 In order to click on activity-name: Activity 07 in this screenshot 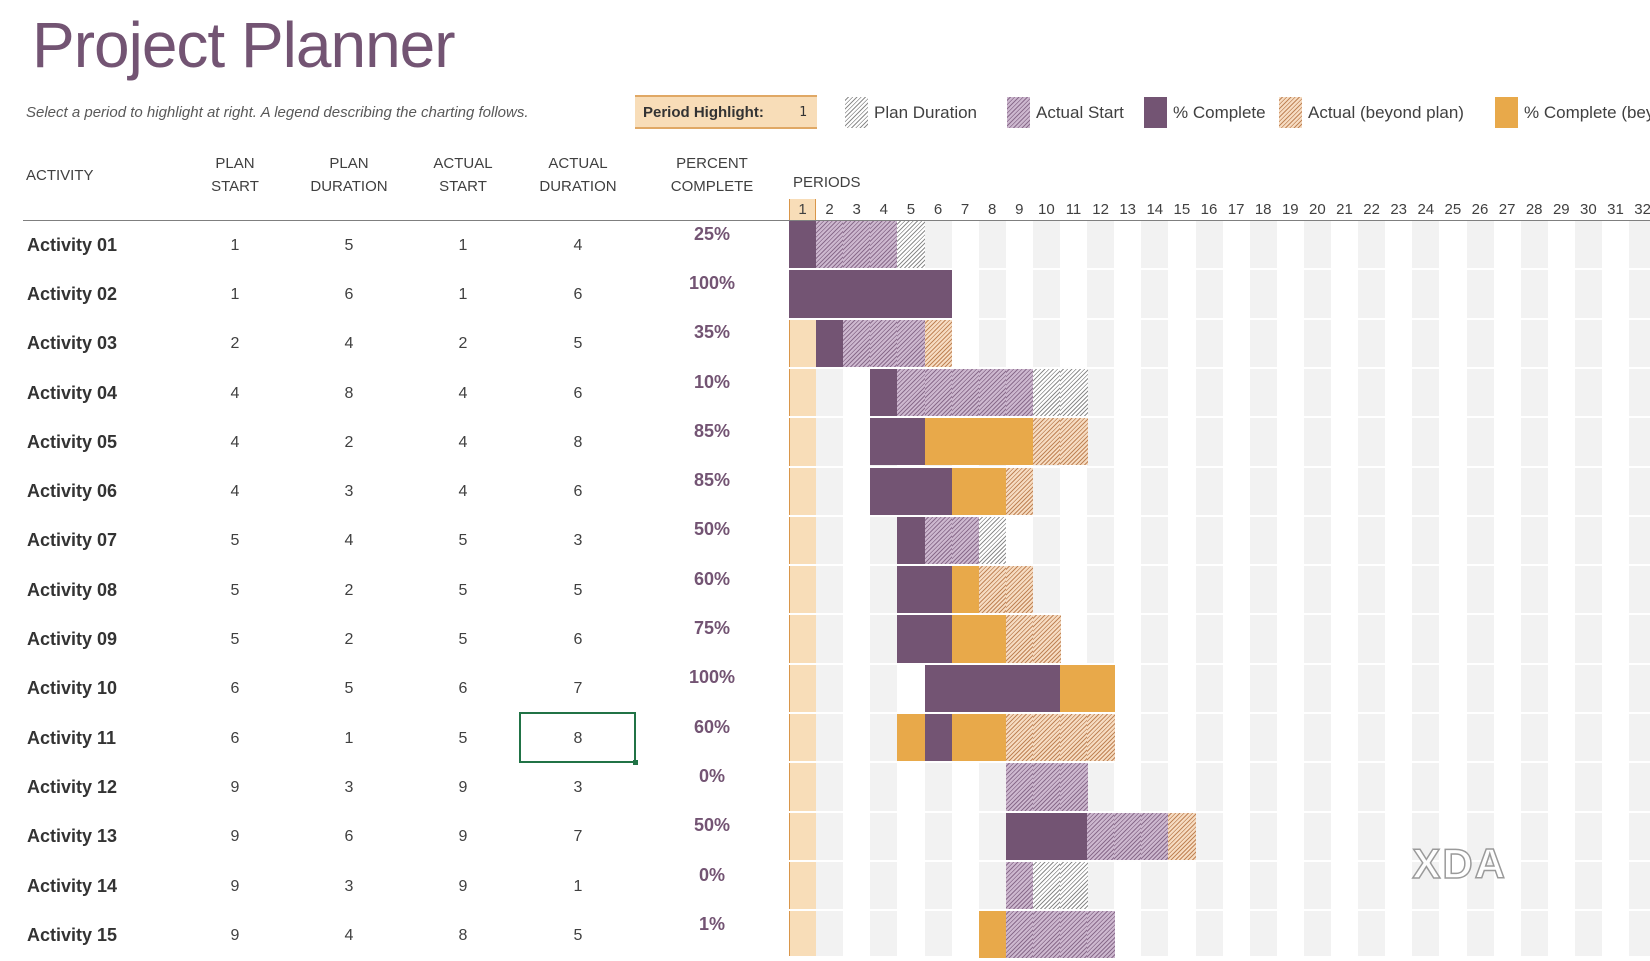, I will do `click(72, 540)`.